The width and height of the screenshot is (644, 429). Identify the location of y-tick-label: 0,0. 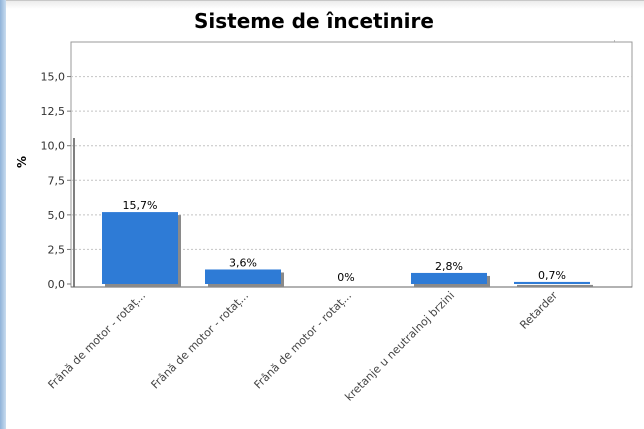
(57, 284).